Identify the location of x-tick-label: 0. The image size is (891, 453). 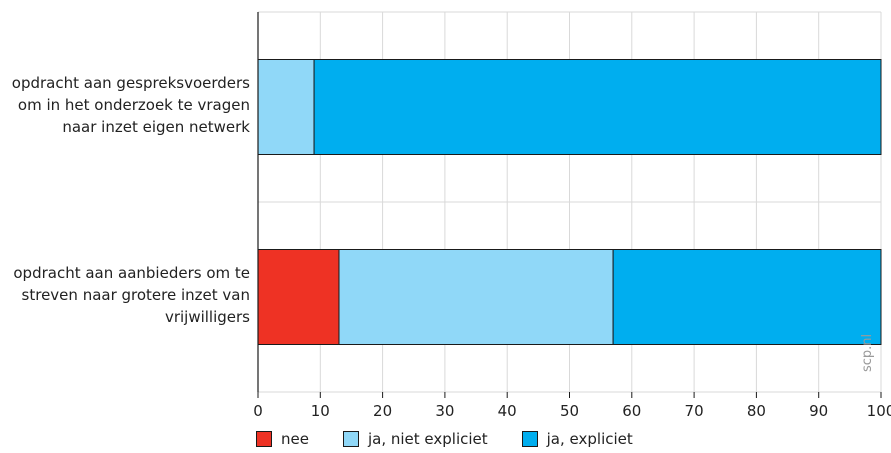
(258, 411).